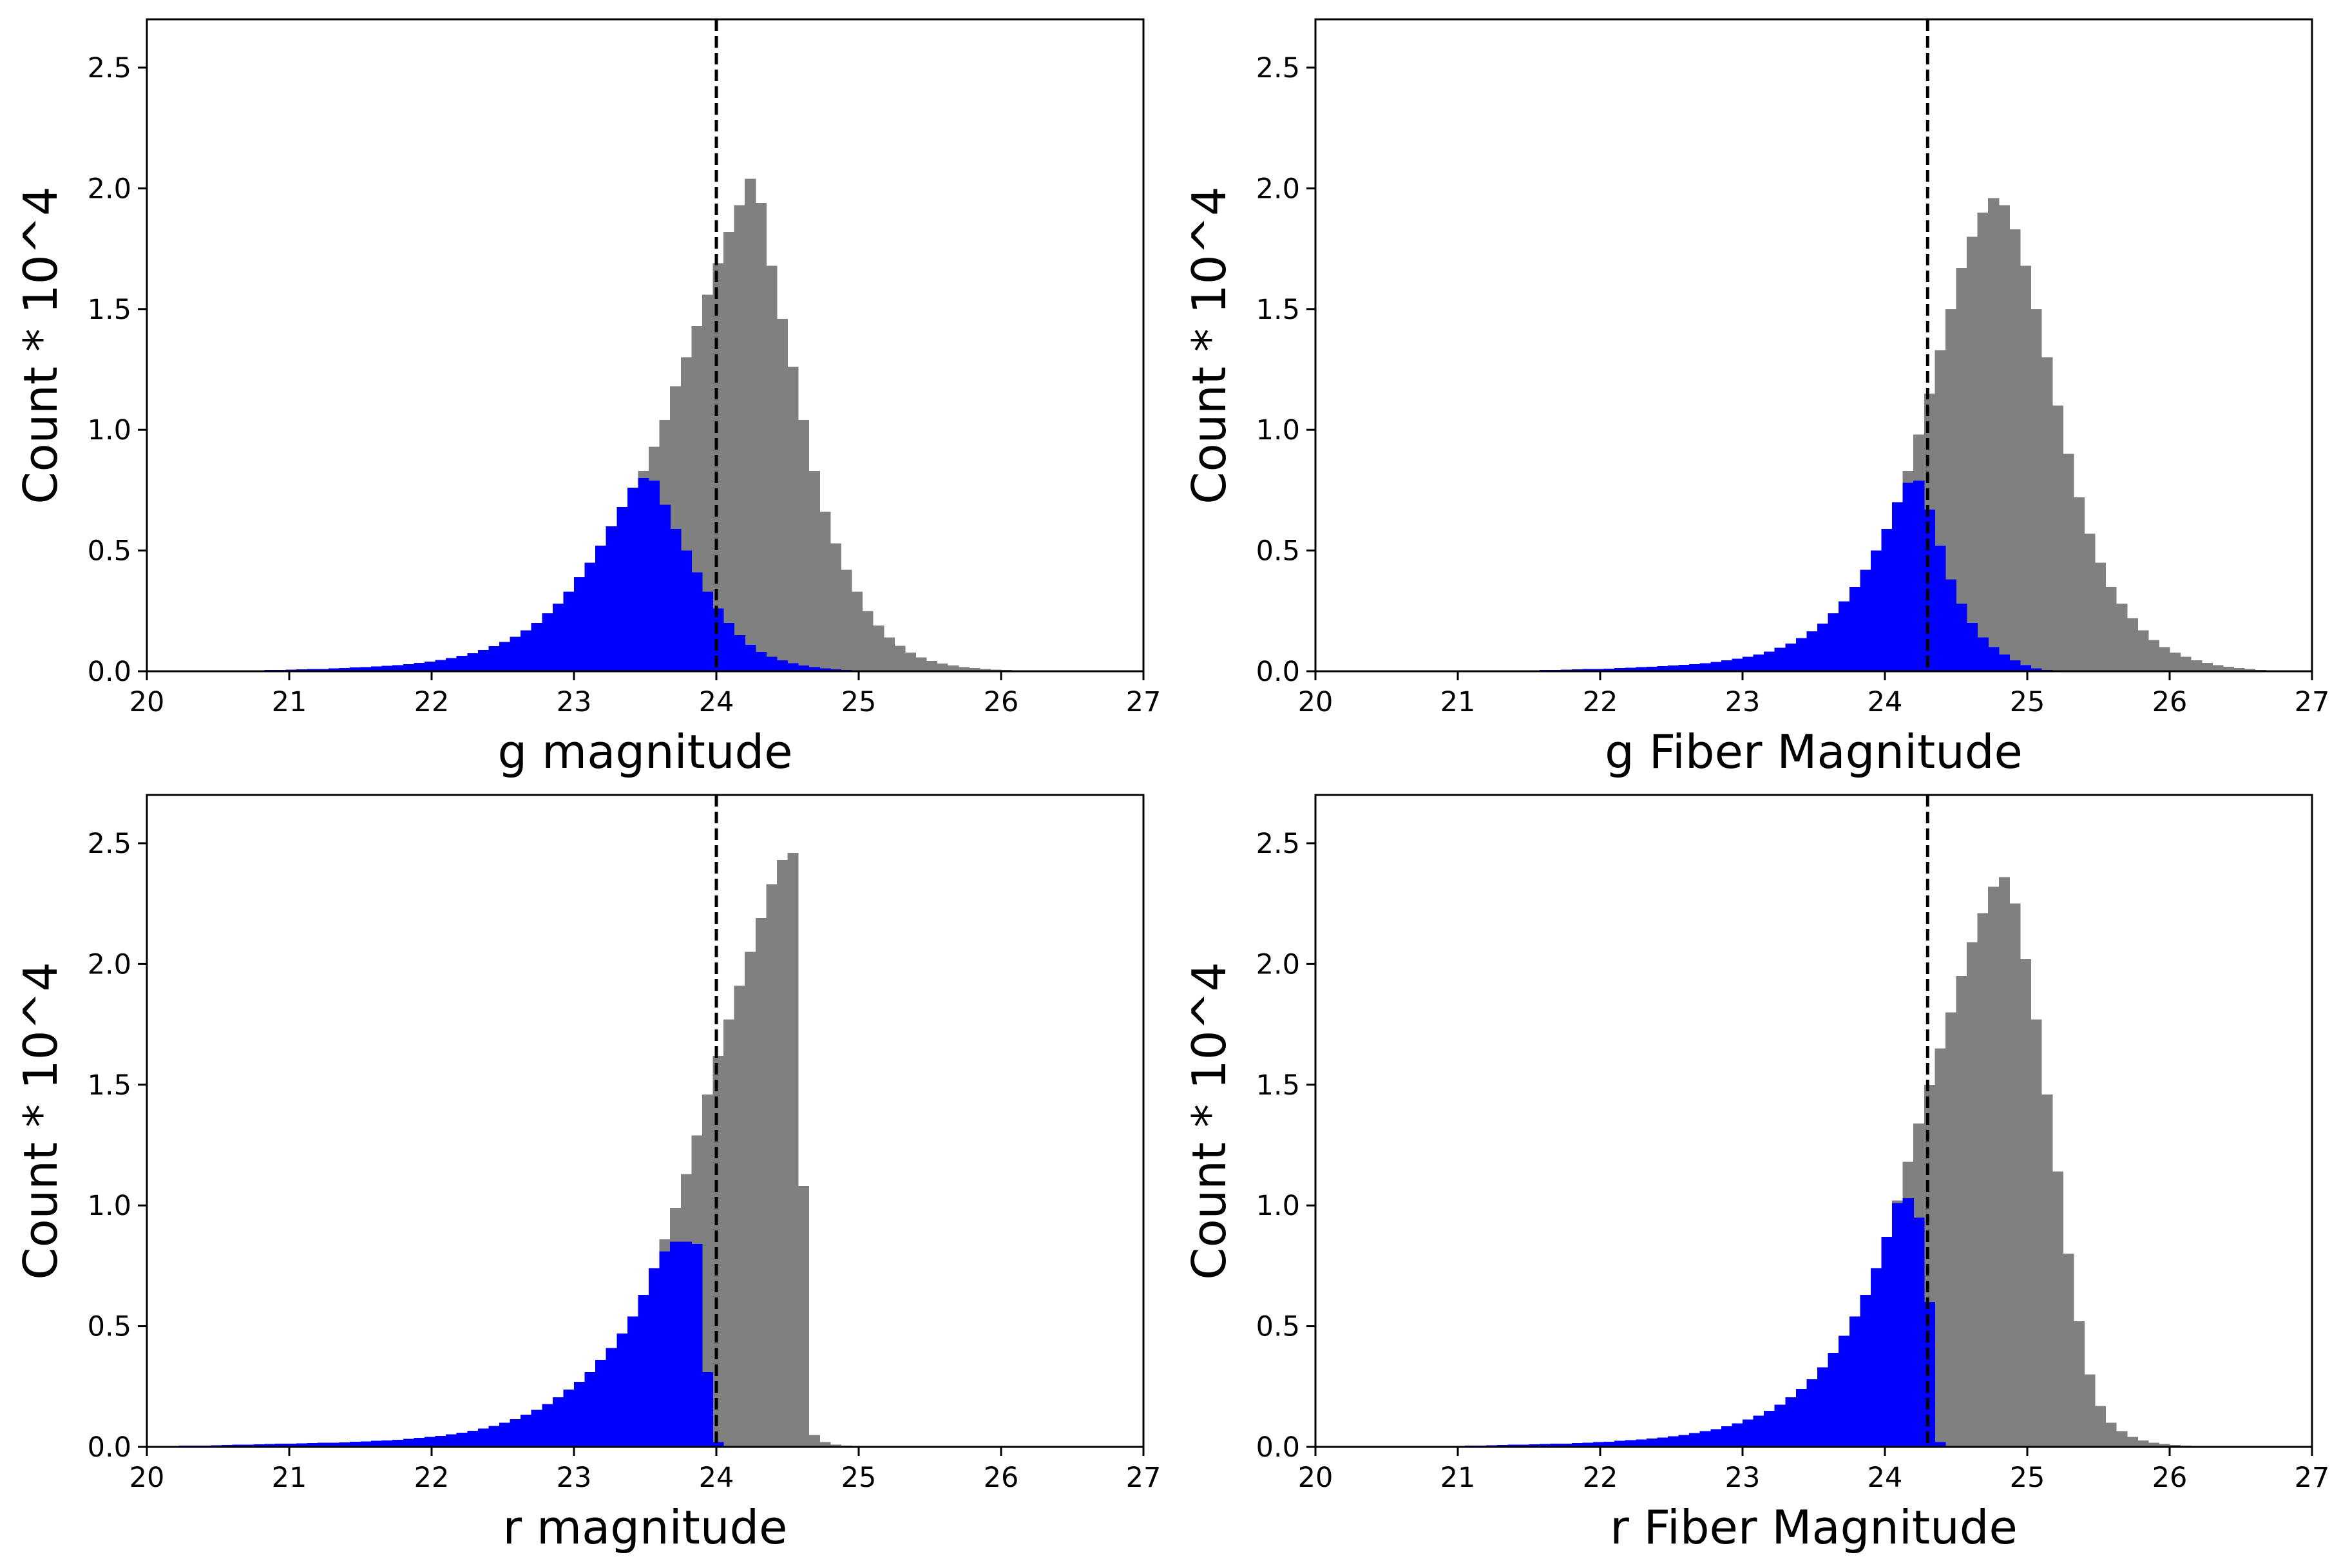 Image resolution: width=2341 pixels, height=1568 pixels. I want to click on series-selected, so click(1790, 576).